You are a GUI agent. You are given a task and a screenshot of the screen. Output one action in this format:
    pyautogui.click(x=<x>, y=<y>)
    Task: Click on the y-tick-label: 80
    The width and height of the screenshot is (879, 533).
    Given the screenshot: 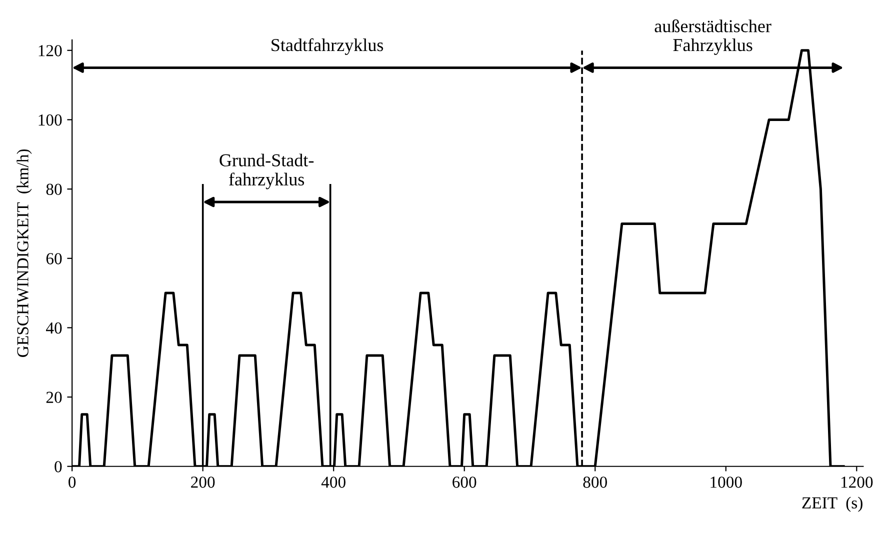 What is the action you would take?
    pyautogui.click(x=54, y=189)
    